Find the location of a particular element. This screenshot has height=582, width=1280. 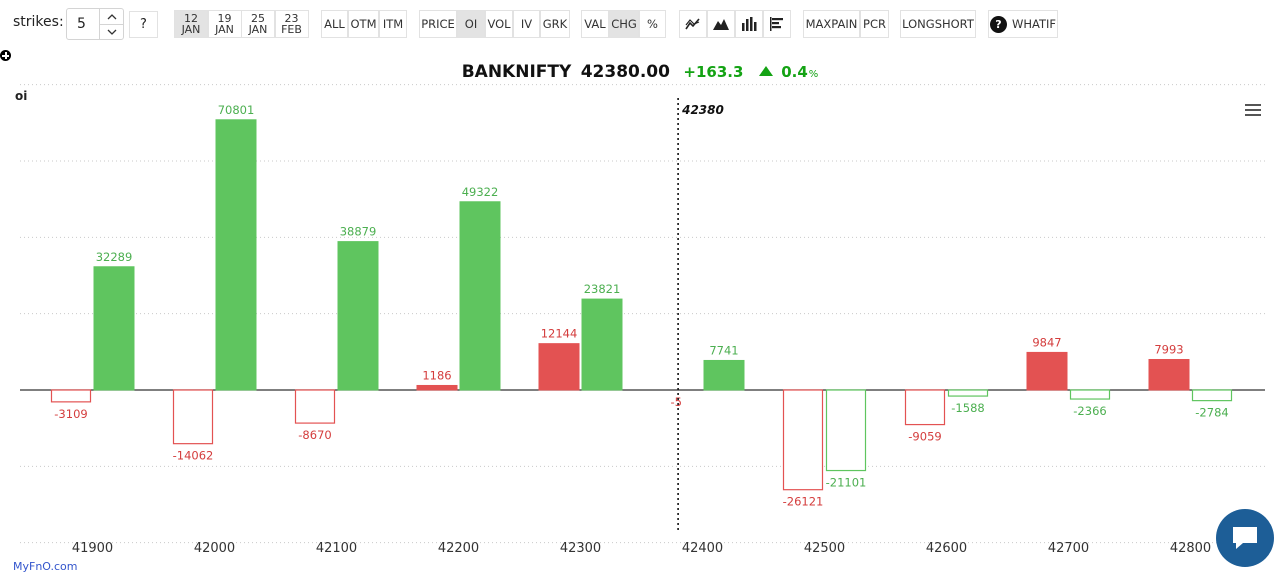

help-button: ? is located at coordinates (143, 24).